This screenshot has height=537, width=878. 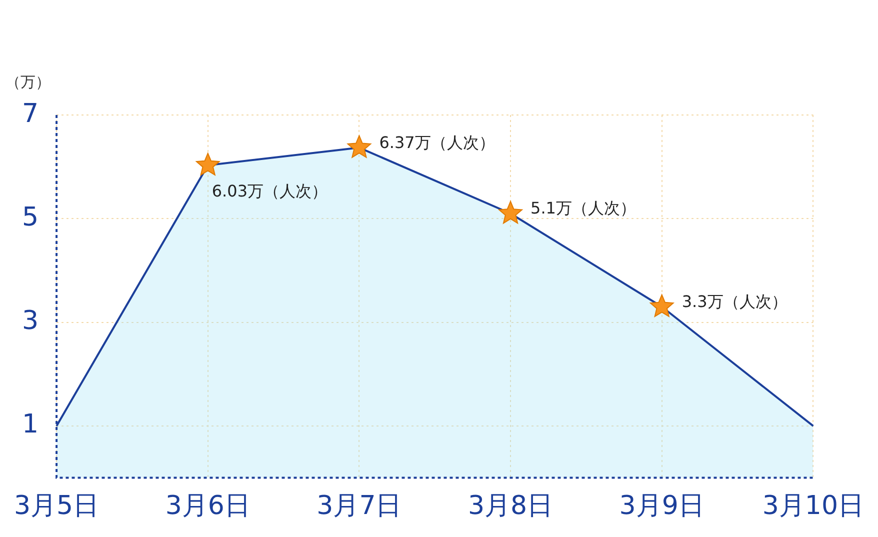 What do you see at coordinates (735, 301) in the screenshot?
I see `data-label: 3.3万（人次）` at bounding box center [735, 301].